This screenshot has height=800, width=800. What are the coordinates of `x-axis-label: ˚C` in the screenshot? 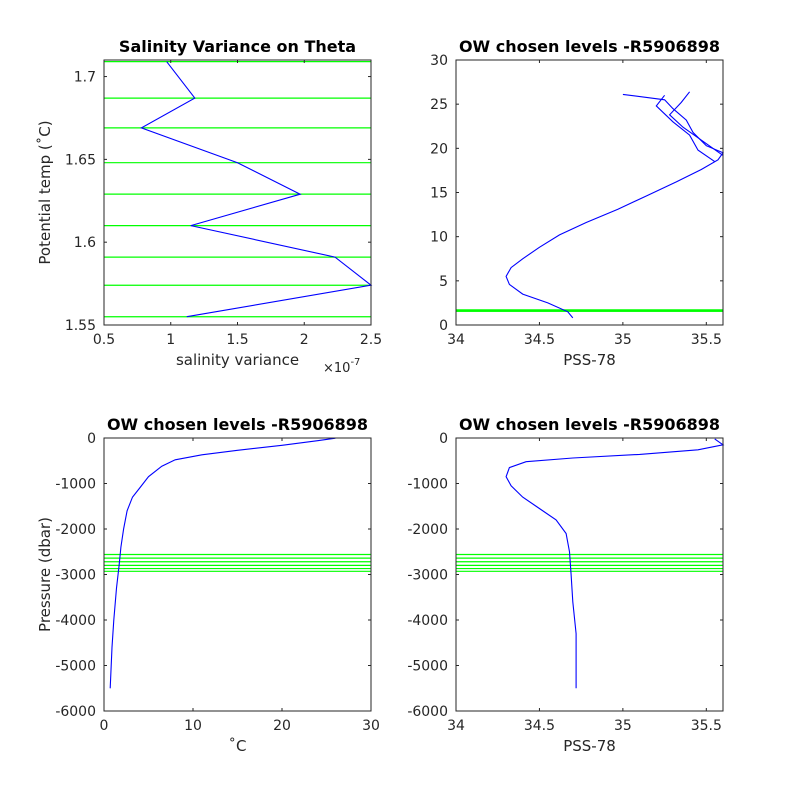 It's located at (238, 746).